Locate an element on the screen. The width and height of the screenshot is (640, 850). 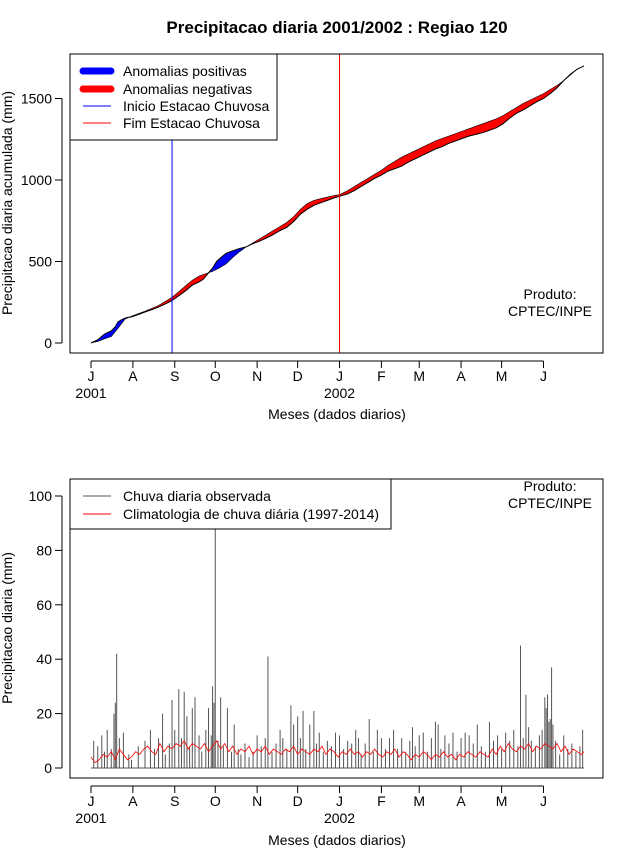
climatology-daily-line is located at coordinates (337, 752).